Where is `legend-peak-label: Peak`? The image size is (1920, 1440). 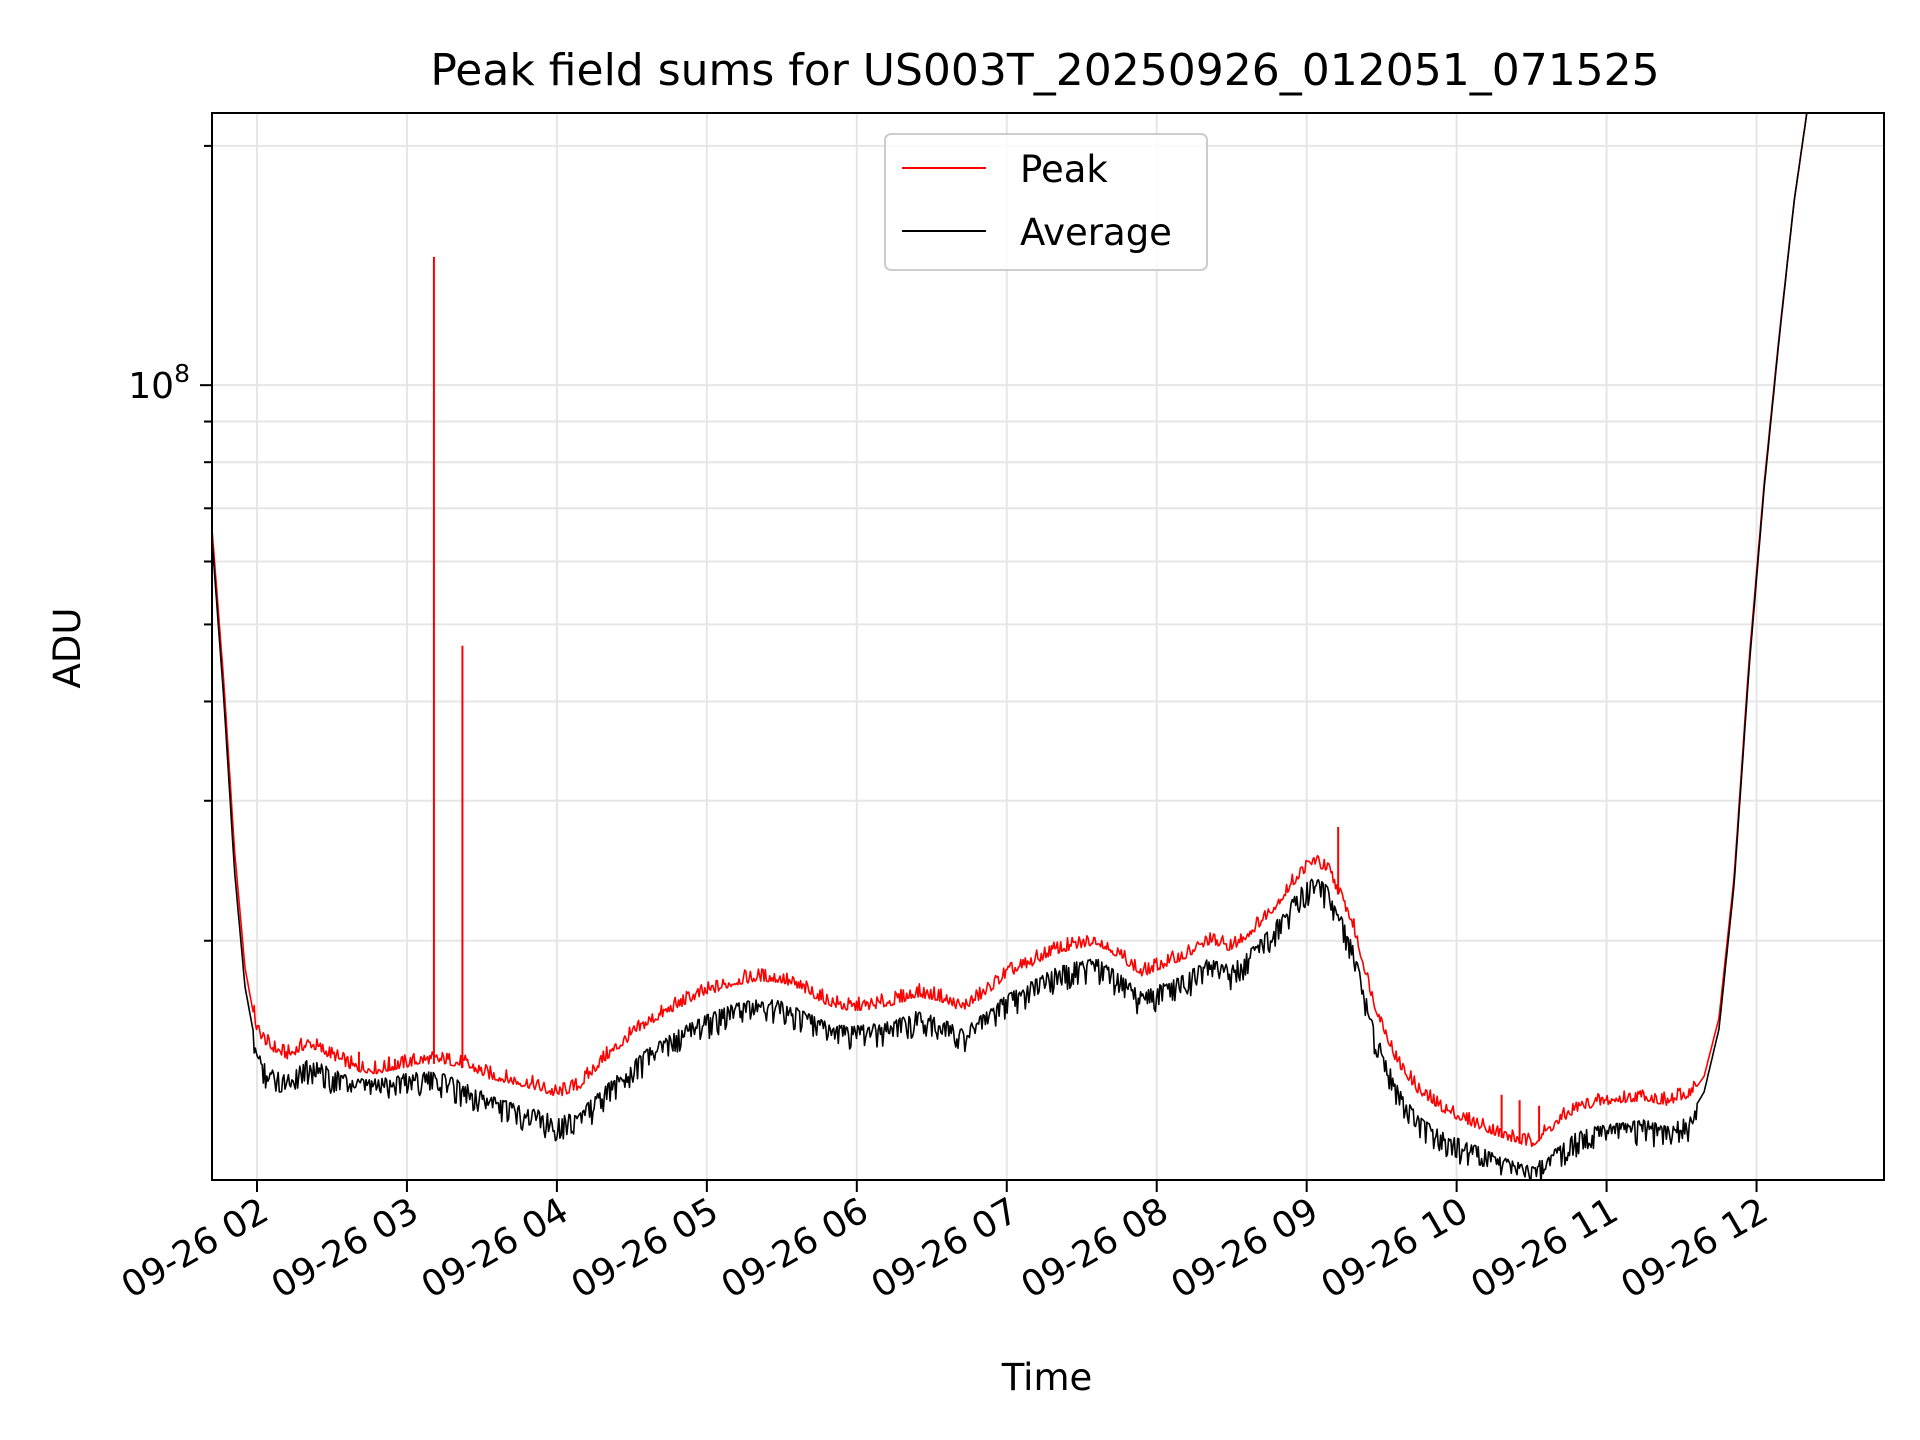 legend-peak-label: Peak is located at coordinates (1064, 169).